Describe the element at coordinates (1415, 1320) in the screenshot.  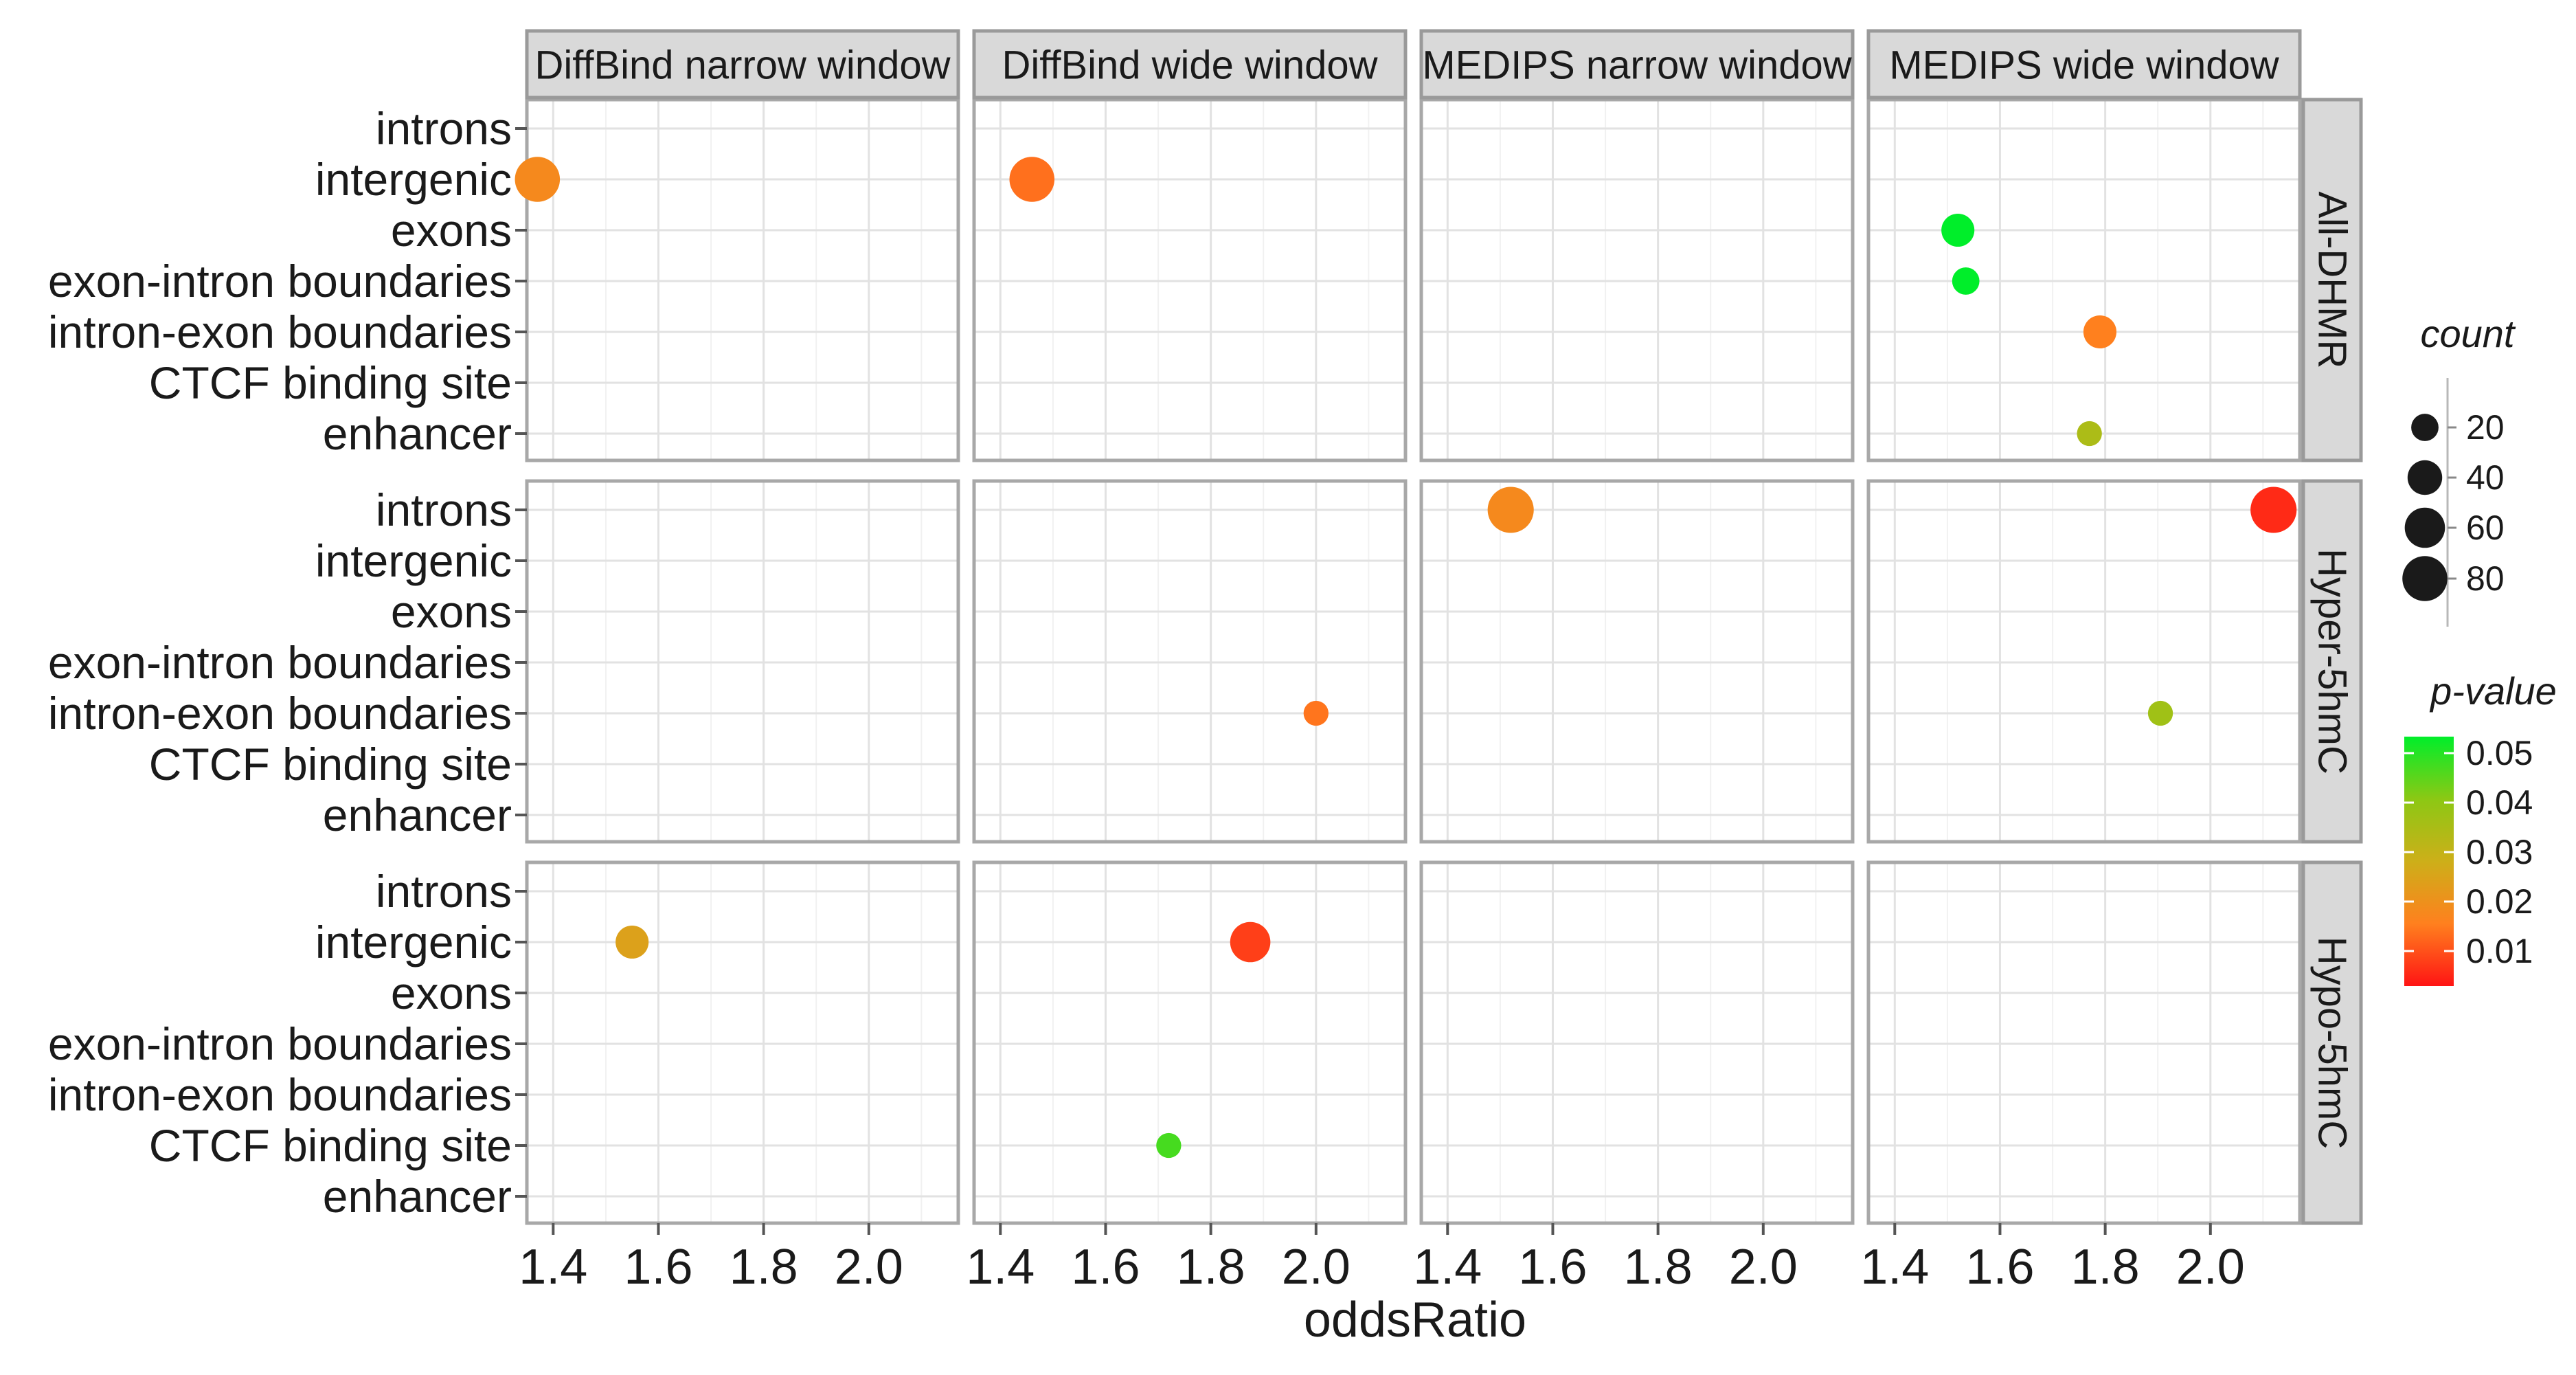
I see `x-axis-title: oddsRatio` at that location.